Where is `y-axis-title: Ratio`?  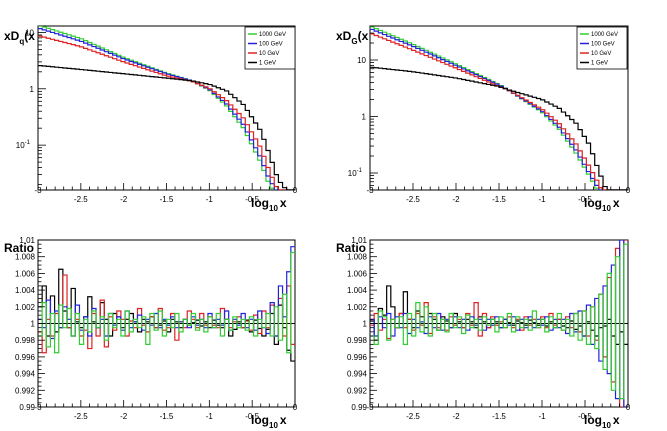 y-axis-title: Ratio is located at coordinates (19, 248).